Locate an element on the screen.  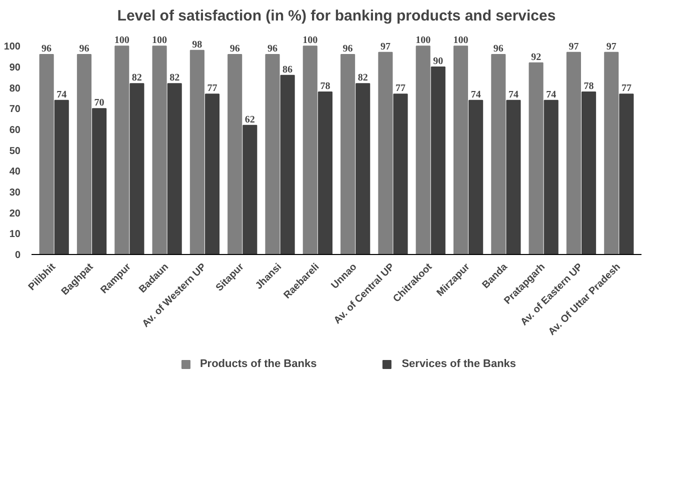
y-tick-label: 50 is located at coordinates (15, 151).